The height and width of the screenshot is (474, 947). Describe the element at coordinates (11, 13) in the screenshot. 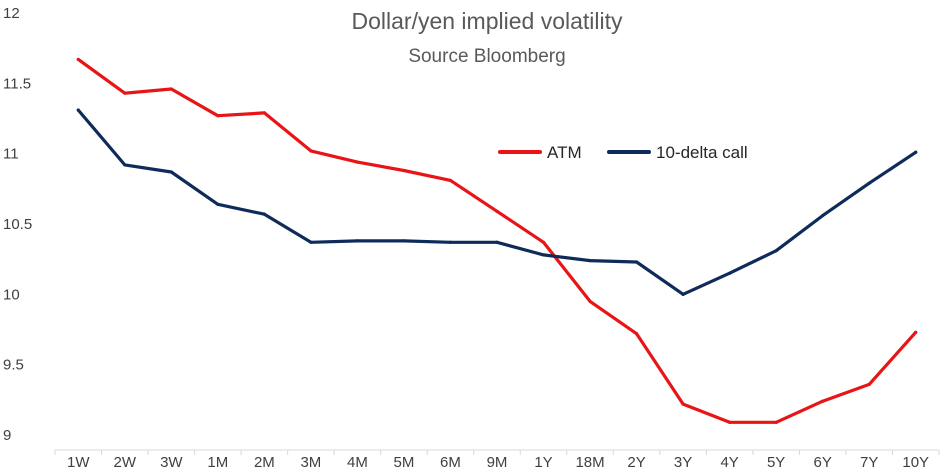

I see `y-tick-label: 12` at that location.